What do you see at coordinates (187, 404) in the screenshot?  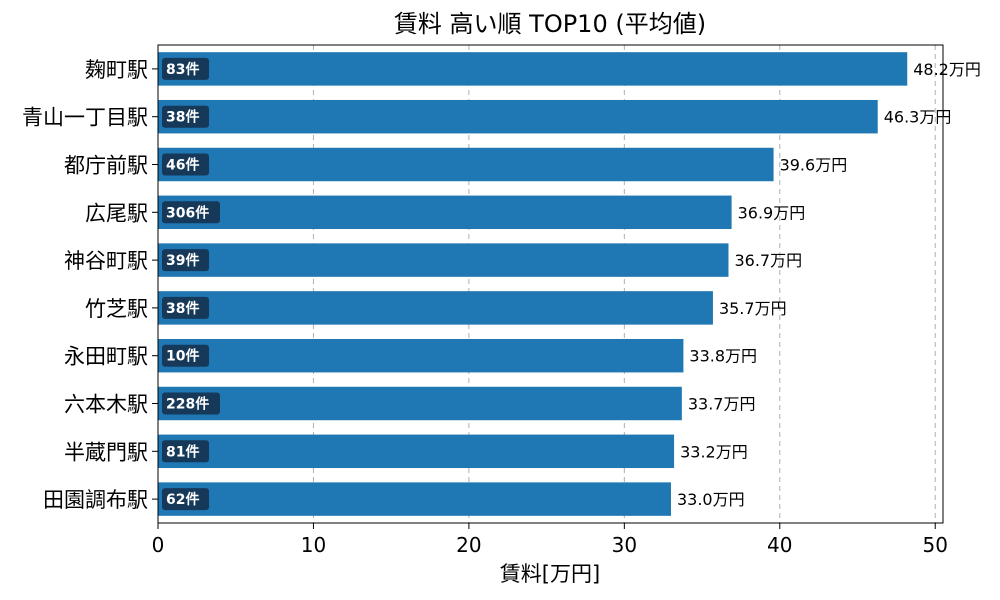 I see `count-label: 228件` at bounding box center [187, 404].